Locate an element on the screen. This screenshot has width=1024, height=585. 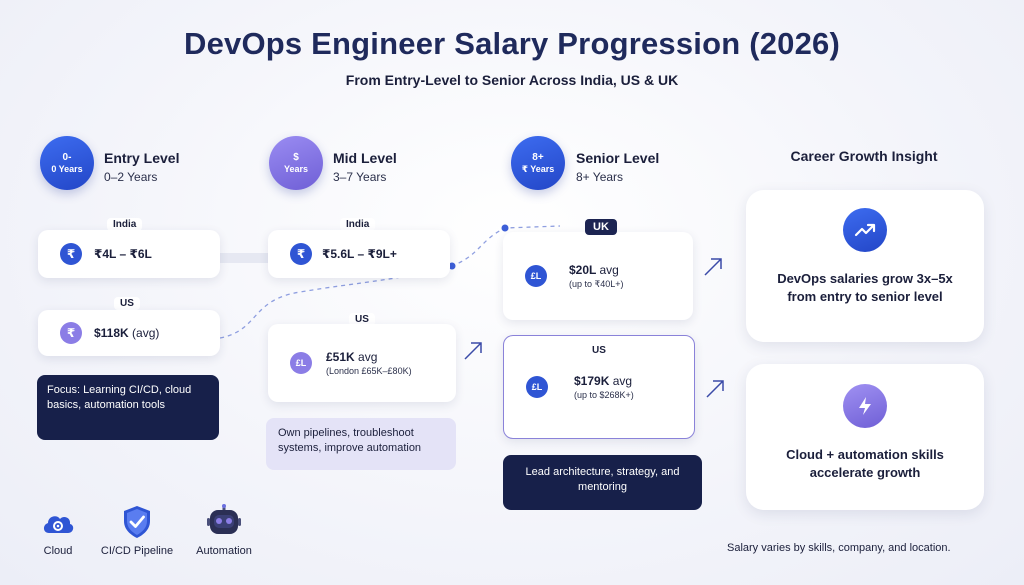
entry-us-amount: $118K is located at coordinates (111, 333).